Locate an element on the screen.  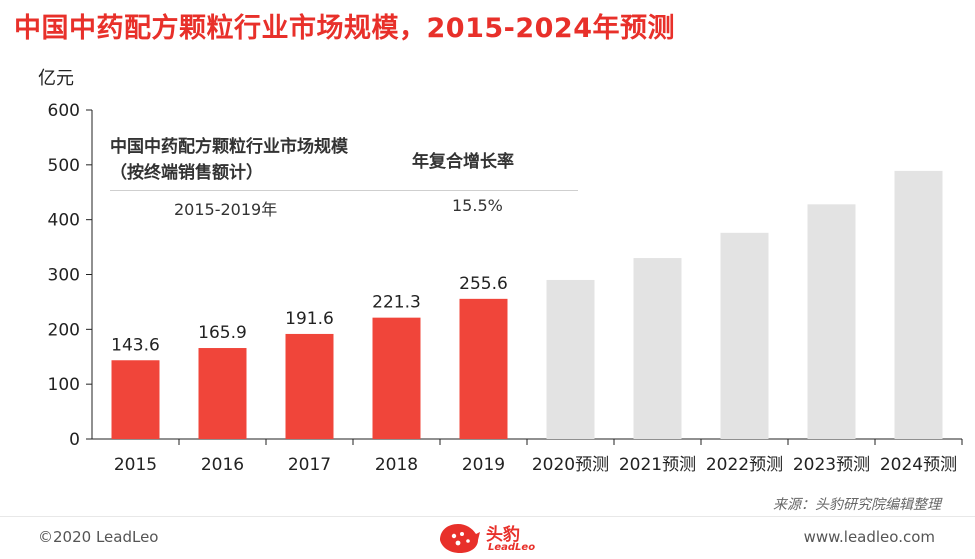
source-note: 来源：头豹研究院编辑整理 is located at coordinates (857, 505).